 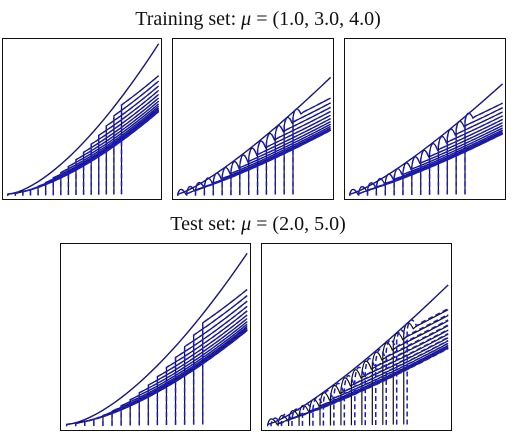 I want to click on training-heading-prefix: Training set:, so click(x=188, y=19).